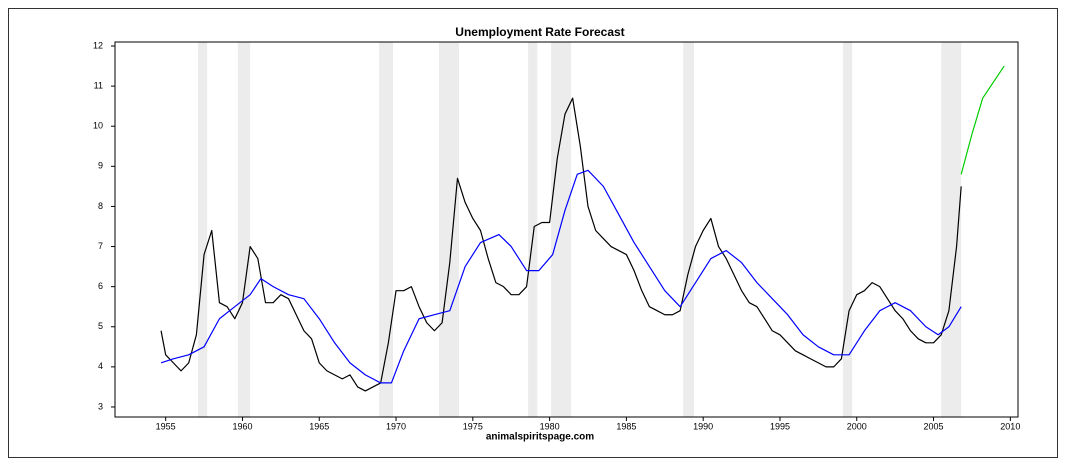 This screenshot has width=1066, height=470. Describe the element at coordinates (550, 426) in the screenshot. I see `x-tick-label: 1980` at that location.